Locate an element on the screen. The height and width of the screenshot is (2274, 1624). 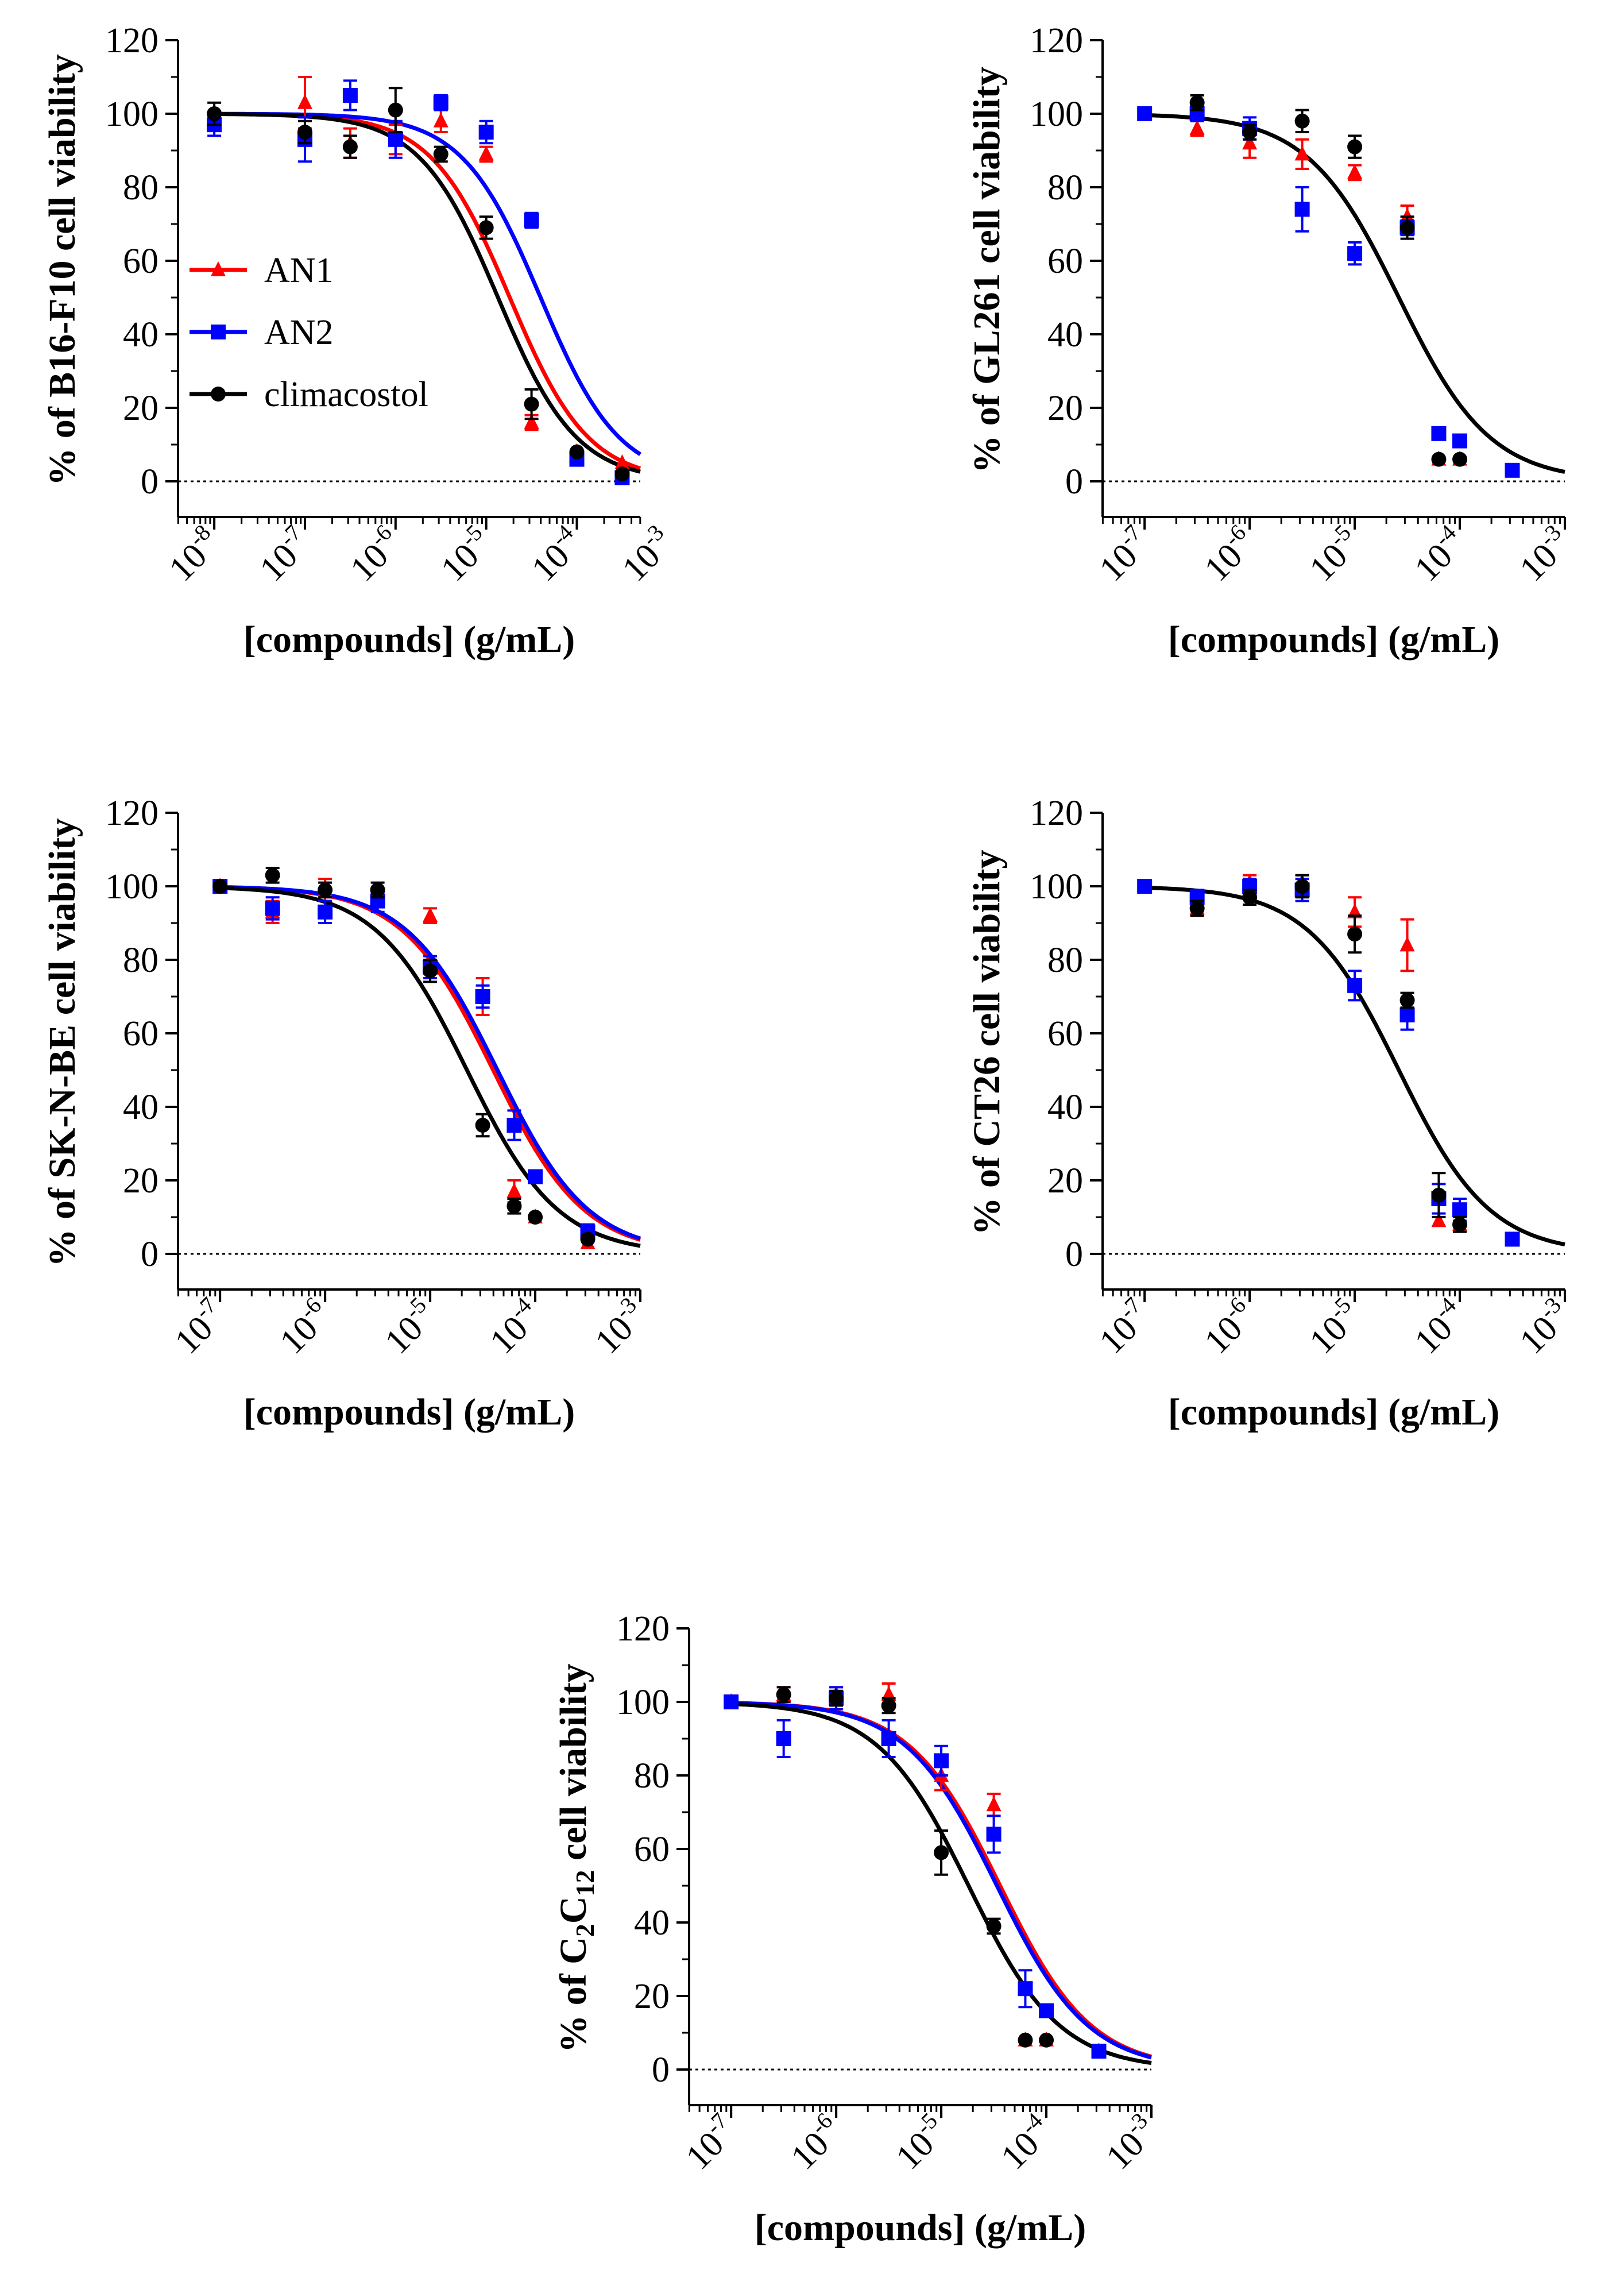
legend-item-AN1: AN1 is located at coordinates (262, 270).